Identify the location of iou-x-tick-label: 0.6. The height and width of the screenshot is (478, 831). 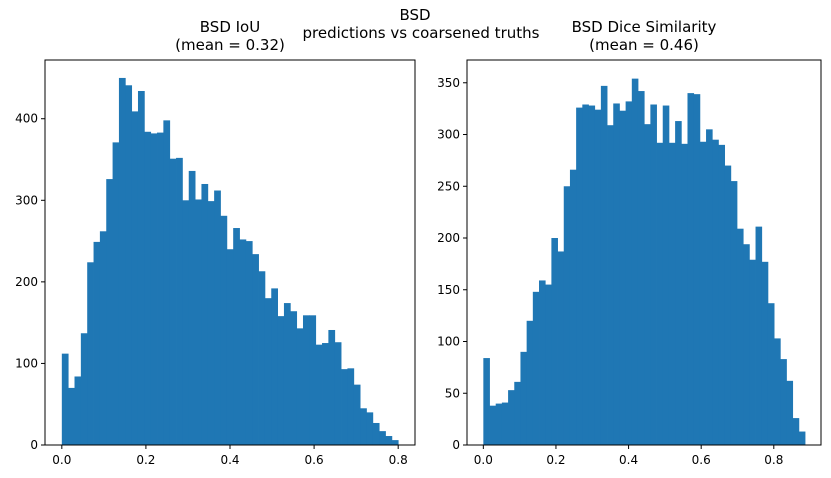
(314, 460).